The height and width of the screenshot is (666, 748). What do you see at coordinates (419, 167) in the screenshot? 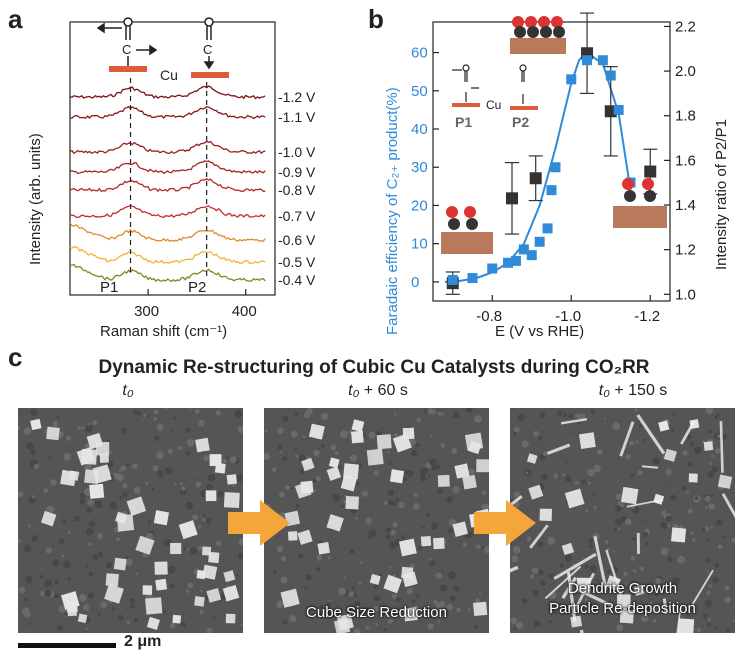
I see `fe-ytick-label: 30` at bounding box center [419, 167].